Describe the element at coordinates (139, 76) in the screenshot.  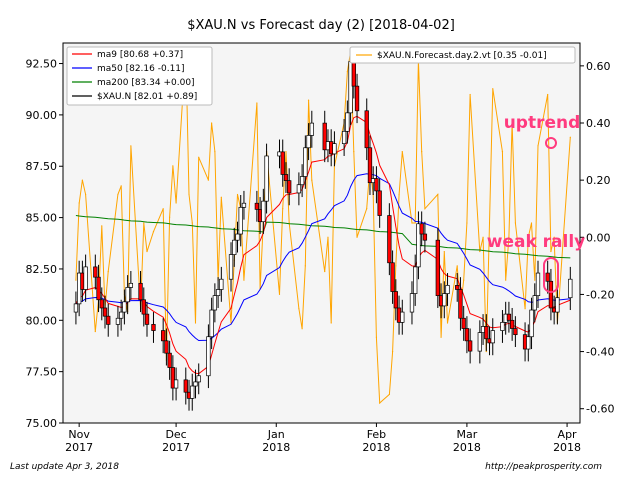
I see `legend-left-box` at that location.